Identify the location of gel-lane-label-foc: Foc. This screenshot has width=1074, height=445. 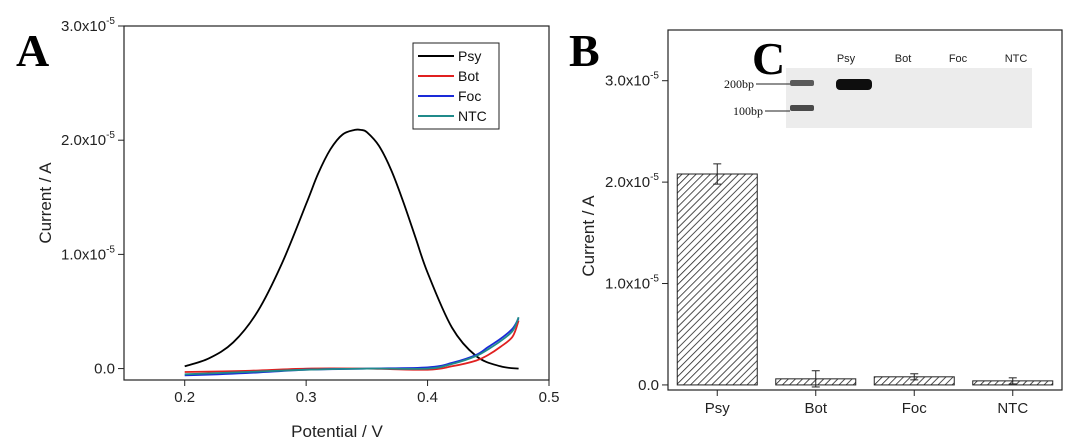
(958, 59).